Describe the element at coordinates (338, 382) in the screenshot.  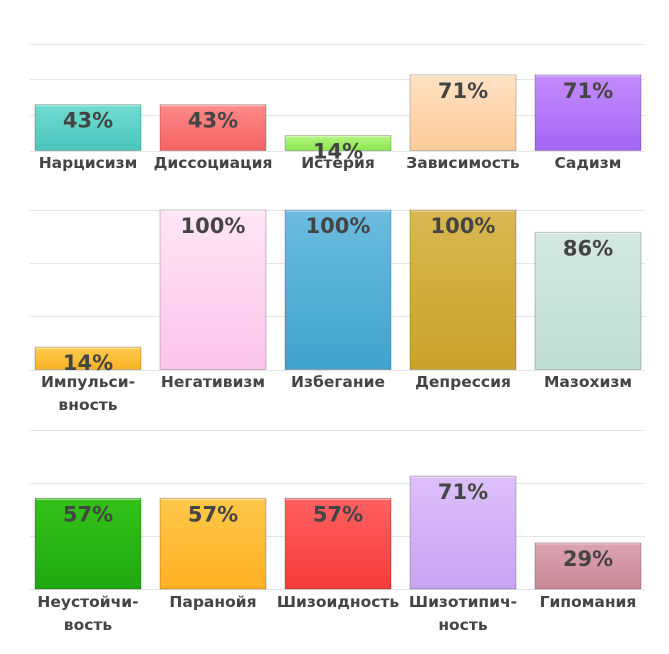
I see `category-label: Избегание` at that location.